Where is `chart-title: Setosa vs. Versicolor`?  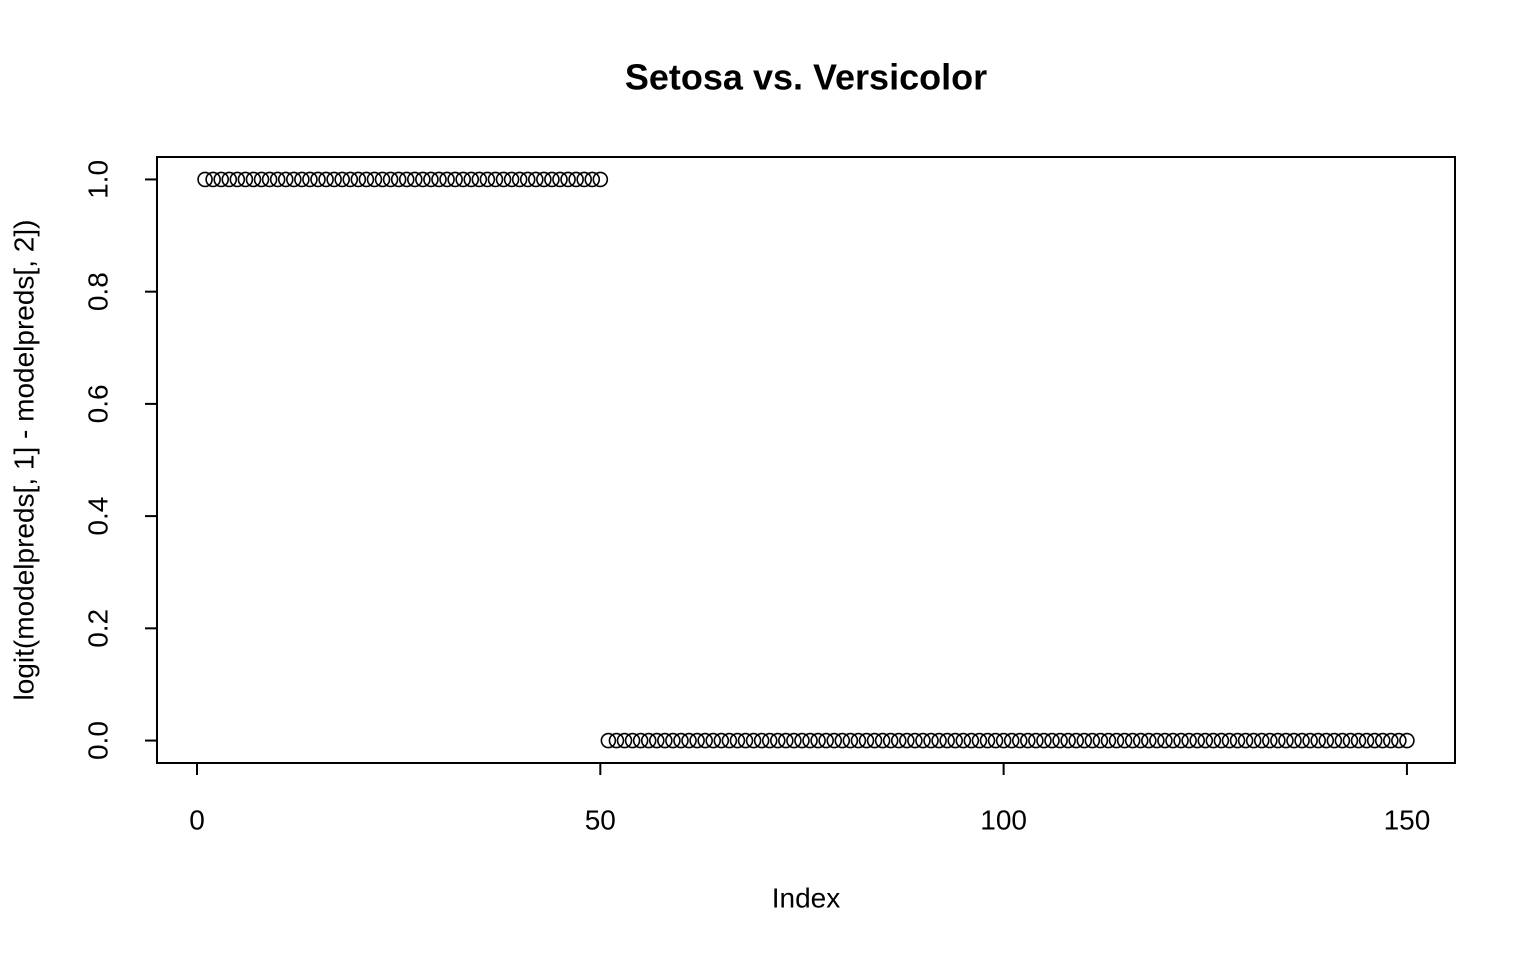
chart-title: Setosa vs. Versicolor is located at coordinates (806, 77).